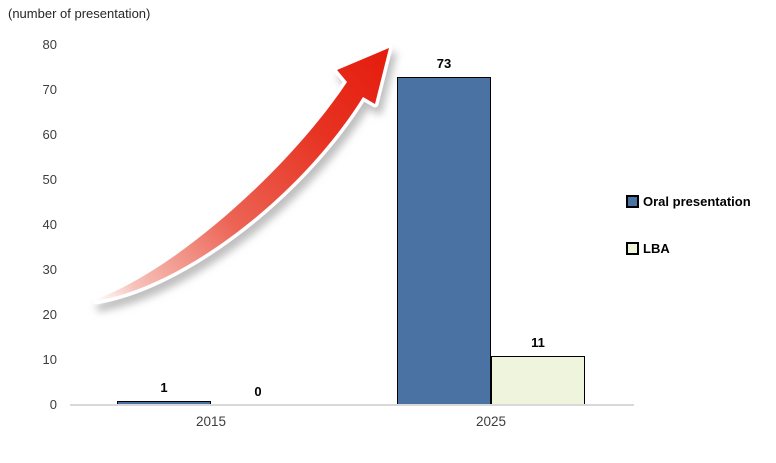  What do you see at coordinates (258, 391) in the screenshot?
I see `value-label-2015-lba: 0` at bounding box center [258, 391].